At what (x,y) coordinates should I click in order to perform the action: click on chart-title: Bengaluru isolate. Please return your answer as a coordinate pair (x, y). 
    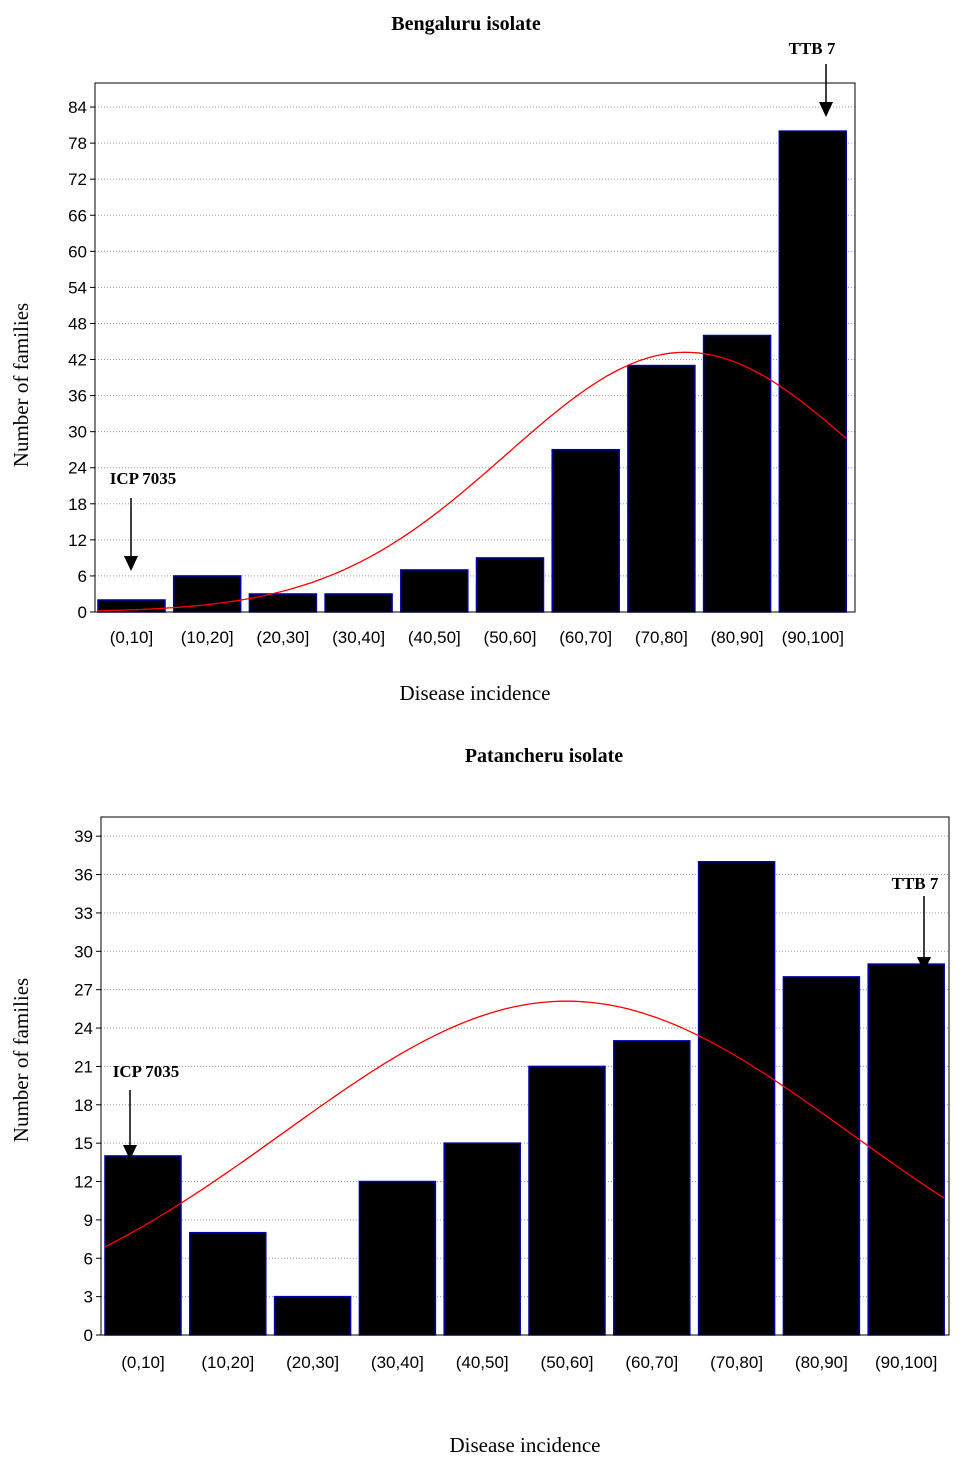
    Looking at the image, I should click on (466, 24).